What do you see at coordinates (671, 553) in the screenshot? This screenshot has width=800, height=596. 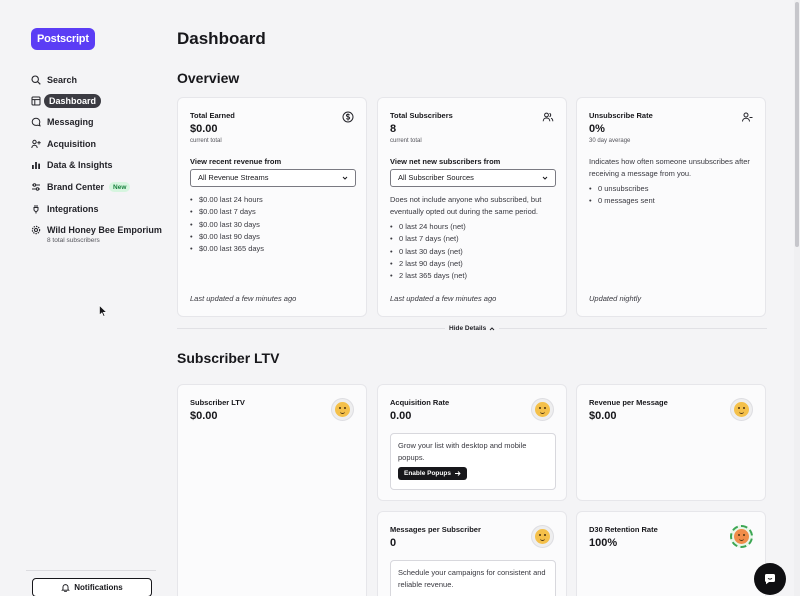 I see `d30-retention-card: D30 Retention Rate 100%` at bounding box center [671, 553].